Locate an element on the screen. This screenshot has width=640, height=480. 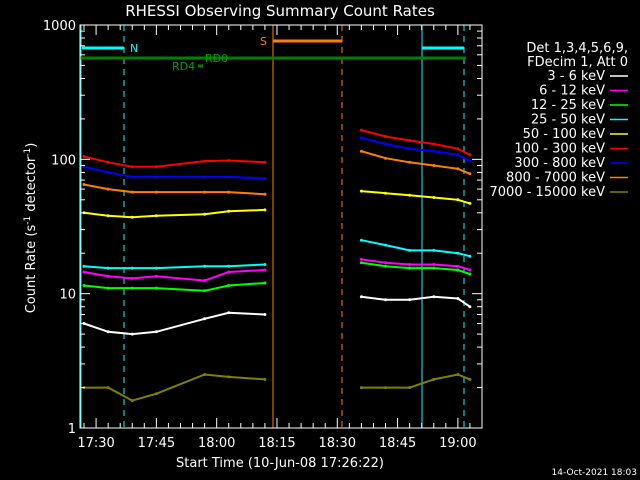
legend-label: 100 - 300 keV is located at coordinates (559, 149).